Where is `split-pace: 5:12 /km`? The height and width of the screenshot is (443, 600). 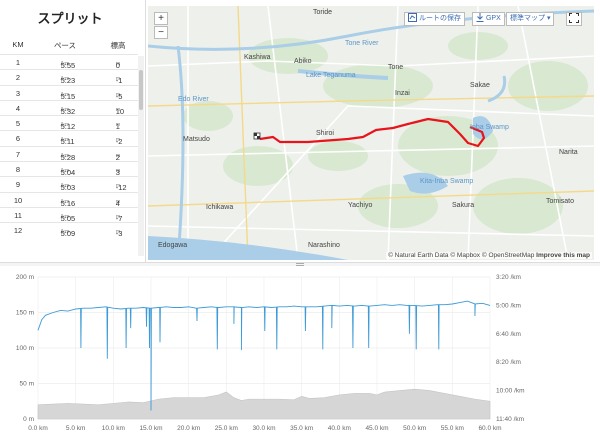 split-pace: 5:12 /km is located at coordinates (65, 125).